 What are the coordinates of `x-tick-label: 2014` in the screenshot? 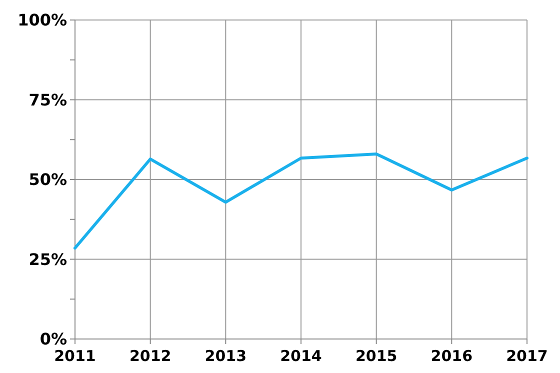 It's located at (301, 356).